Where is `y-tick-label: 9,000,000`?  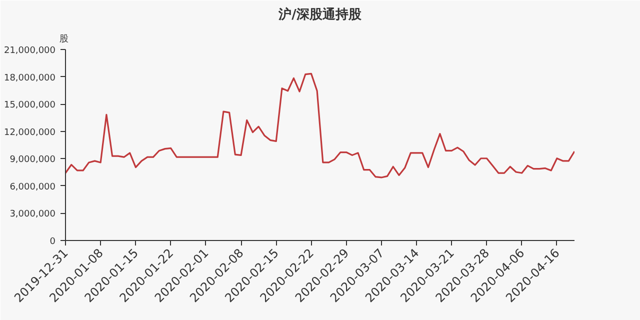
y-tick-label: 9,000,000 is located at coordinates (33, 160).